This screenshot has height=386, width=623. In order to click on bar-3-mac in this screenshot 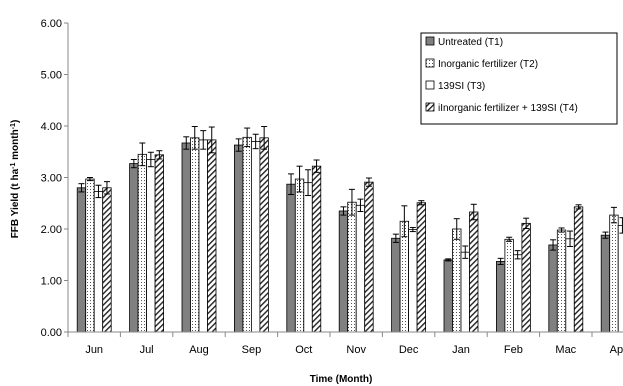, I will do `click(570, 285)`.